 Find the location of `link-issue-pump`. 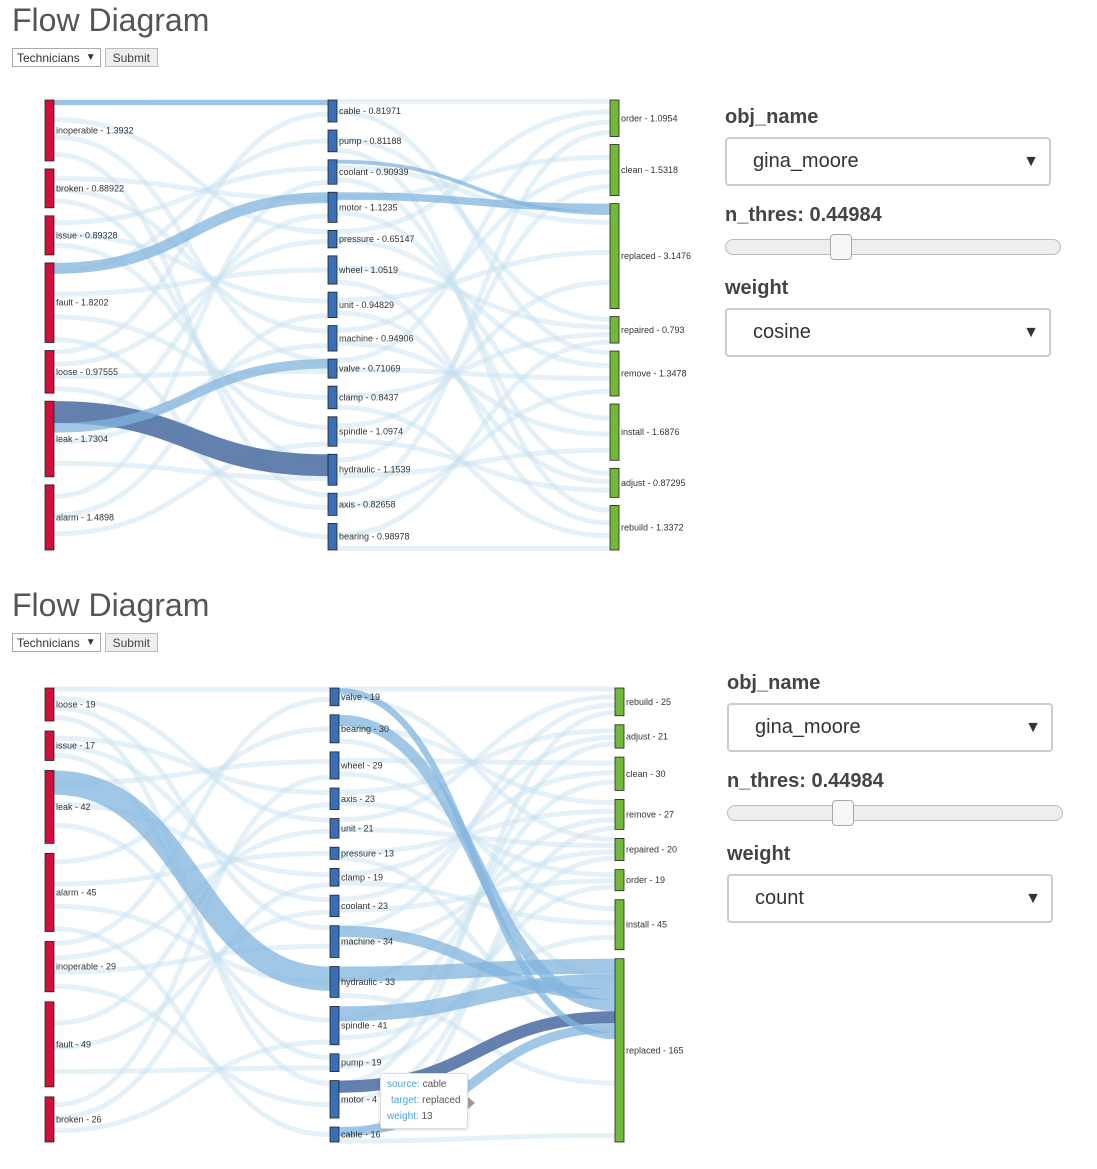

link-issue-pump is located at coordinates (192, 906).